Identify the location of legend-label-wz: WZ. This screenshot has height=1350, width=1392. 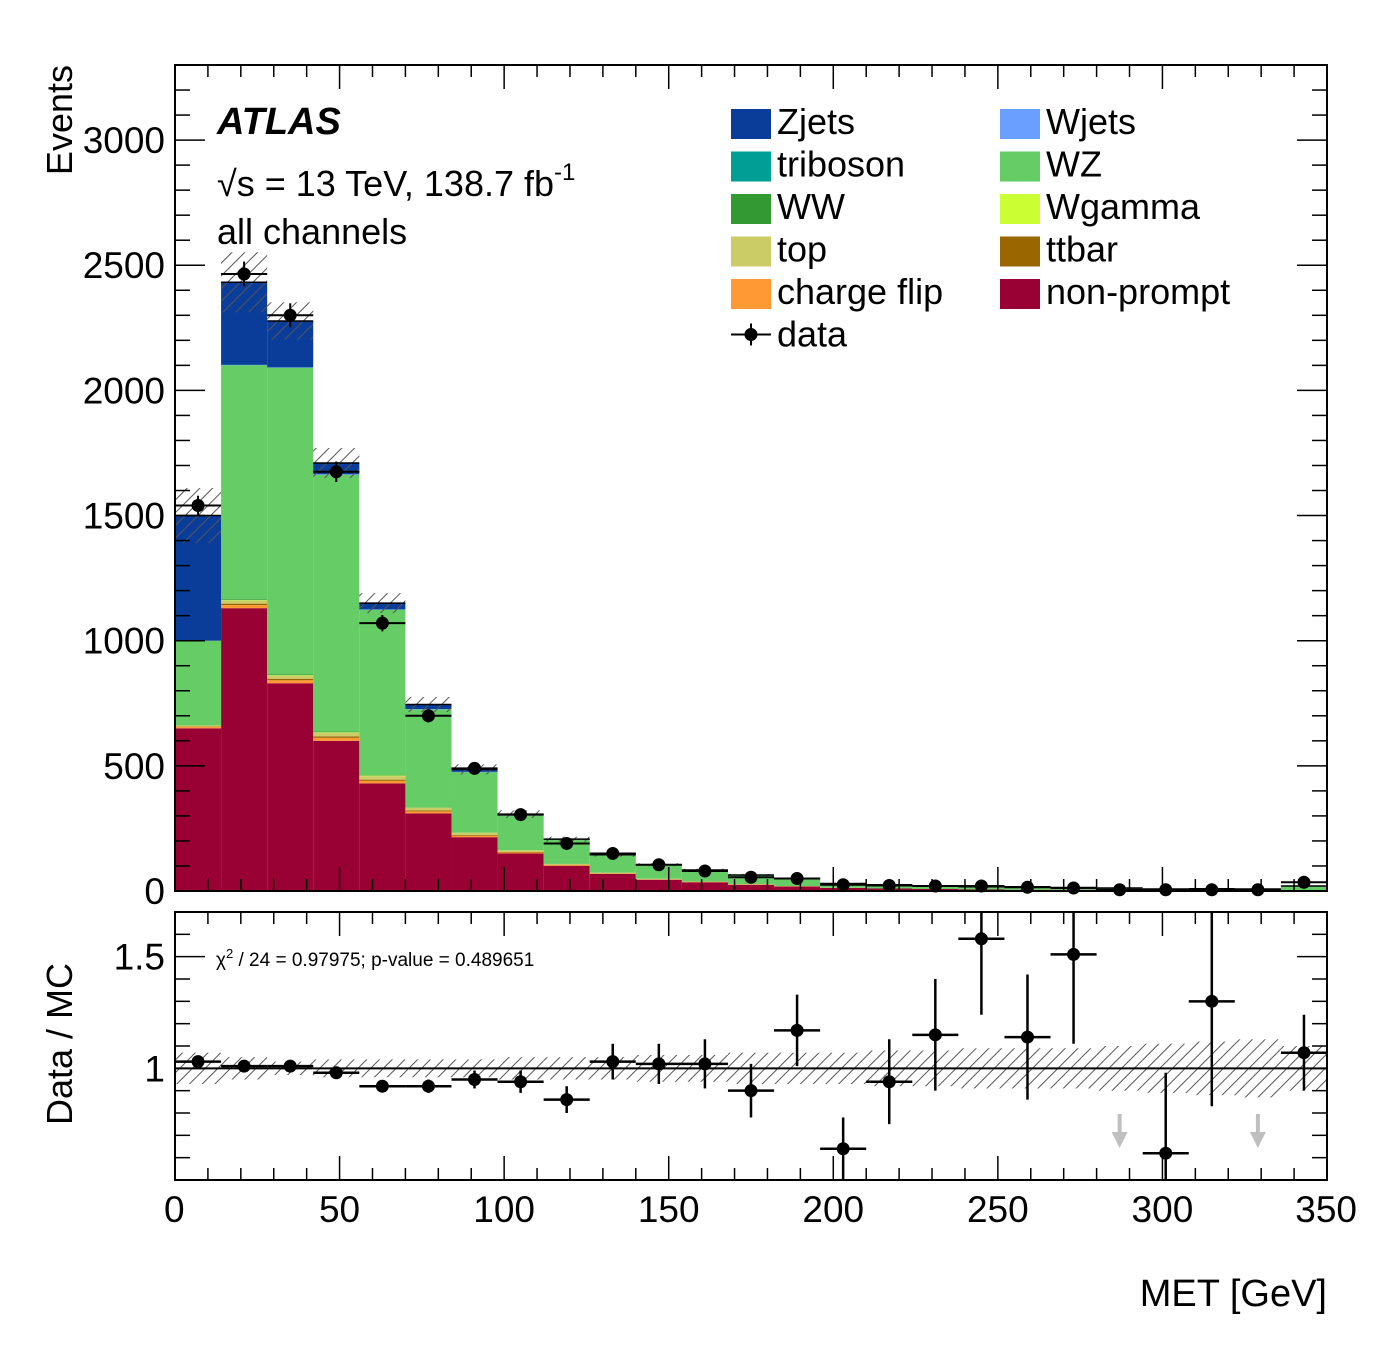
(1074, 164).